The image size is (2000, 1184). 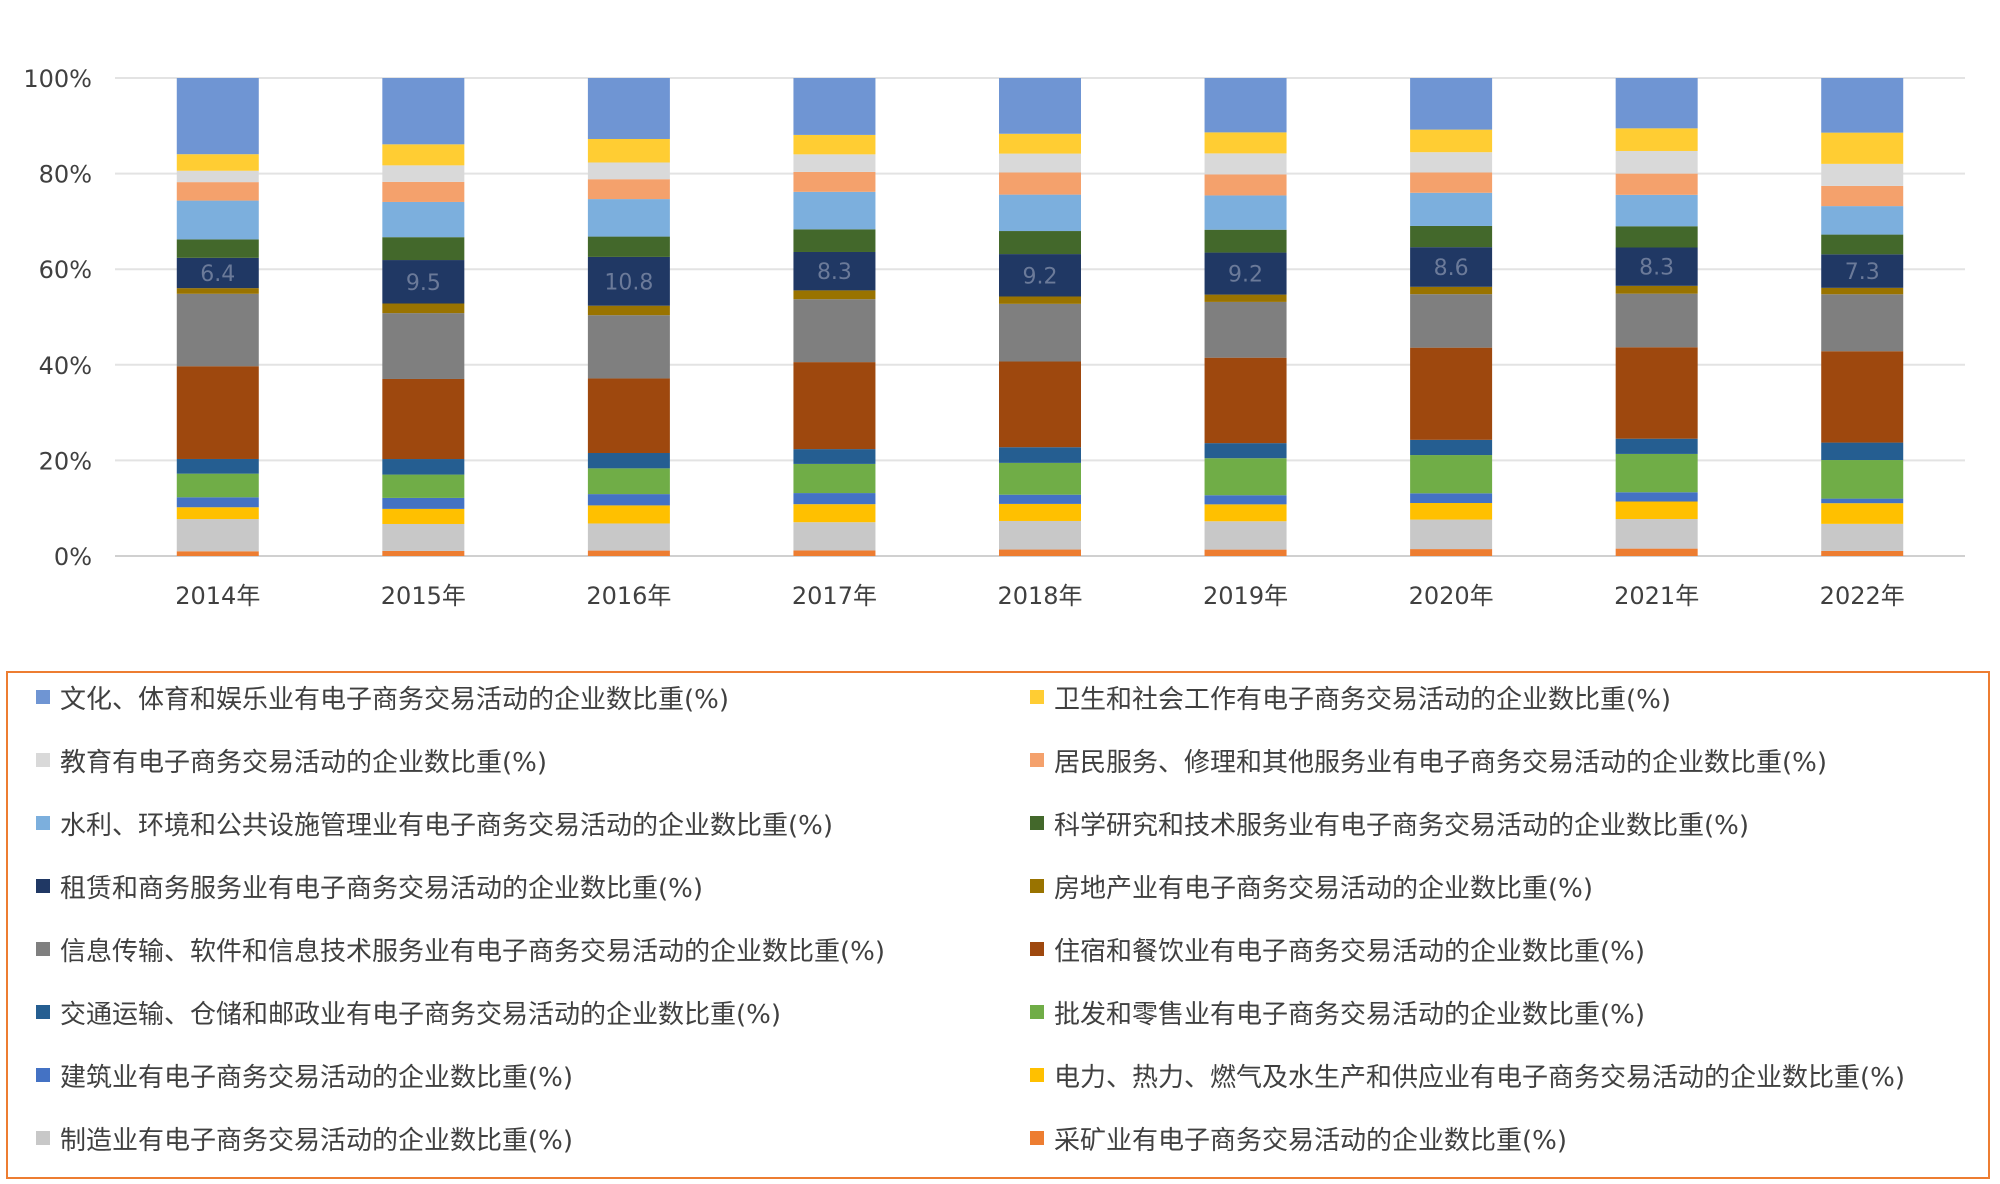 What do you see at coordinates (1349, 1014) in the screenshot?
I see `legend-label: 批发和零售业有电子商务交易活动的企业数比重(%)` at bounding box center [1349, 1014].